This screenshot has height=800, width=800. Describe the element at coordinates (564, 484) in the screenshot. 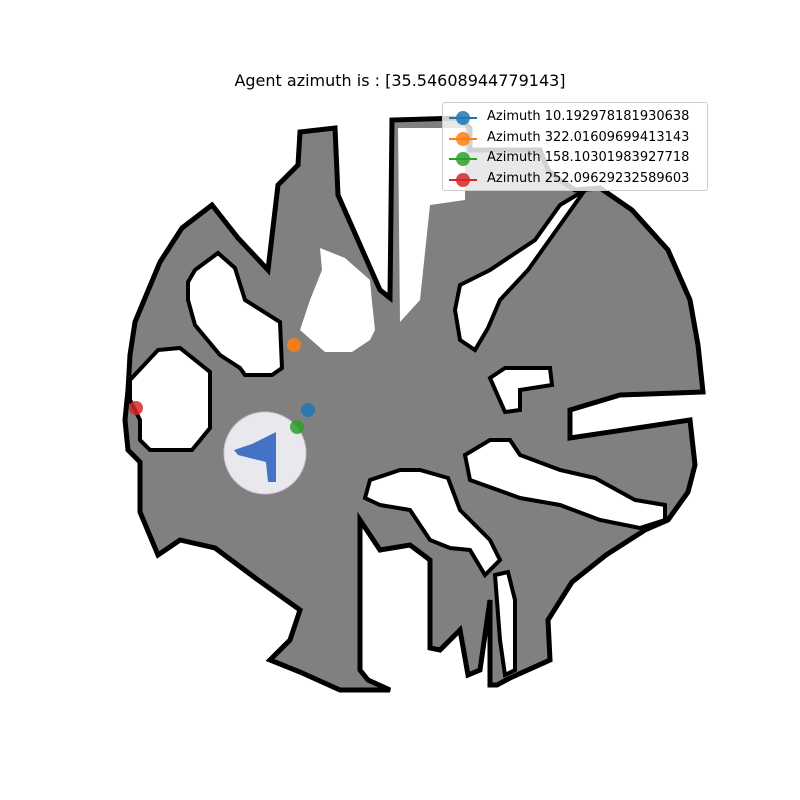

I see `obstacle-lower-right` at that location.